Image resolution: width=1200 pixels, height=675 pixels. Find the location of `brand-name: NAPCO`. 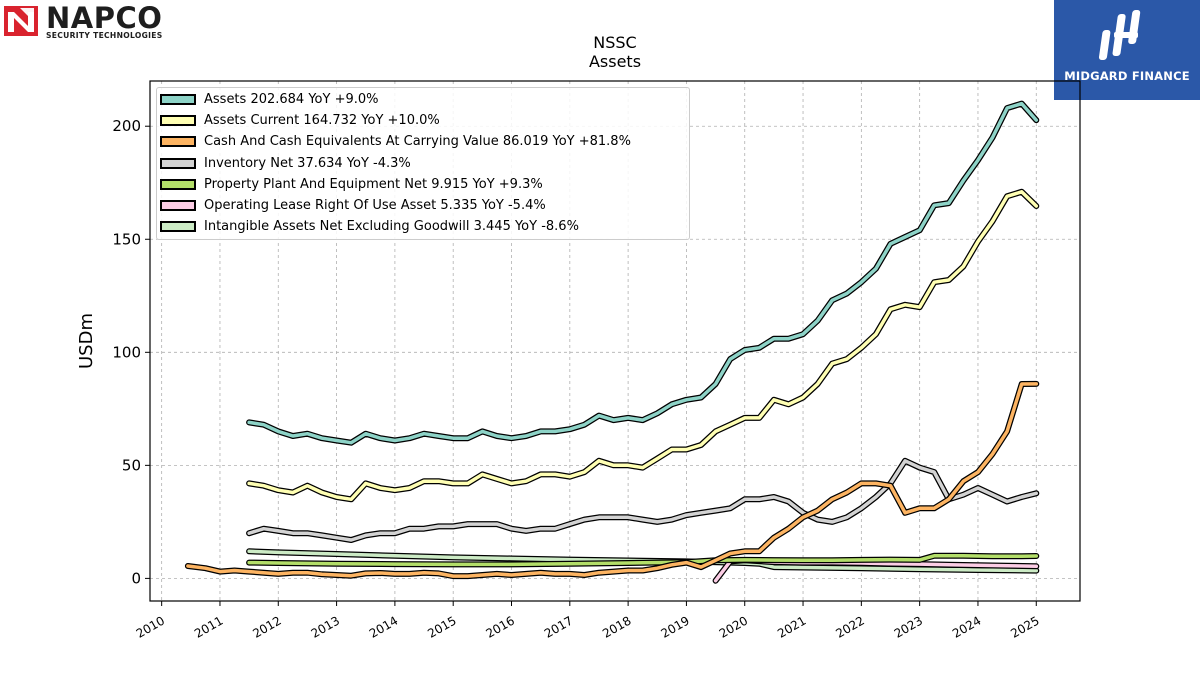

brand-name: NAPCO is located at coordinates (104, 18).